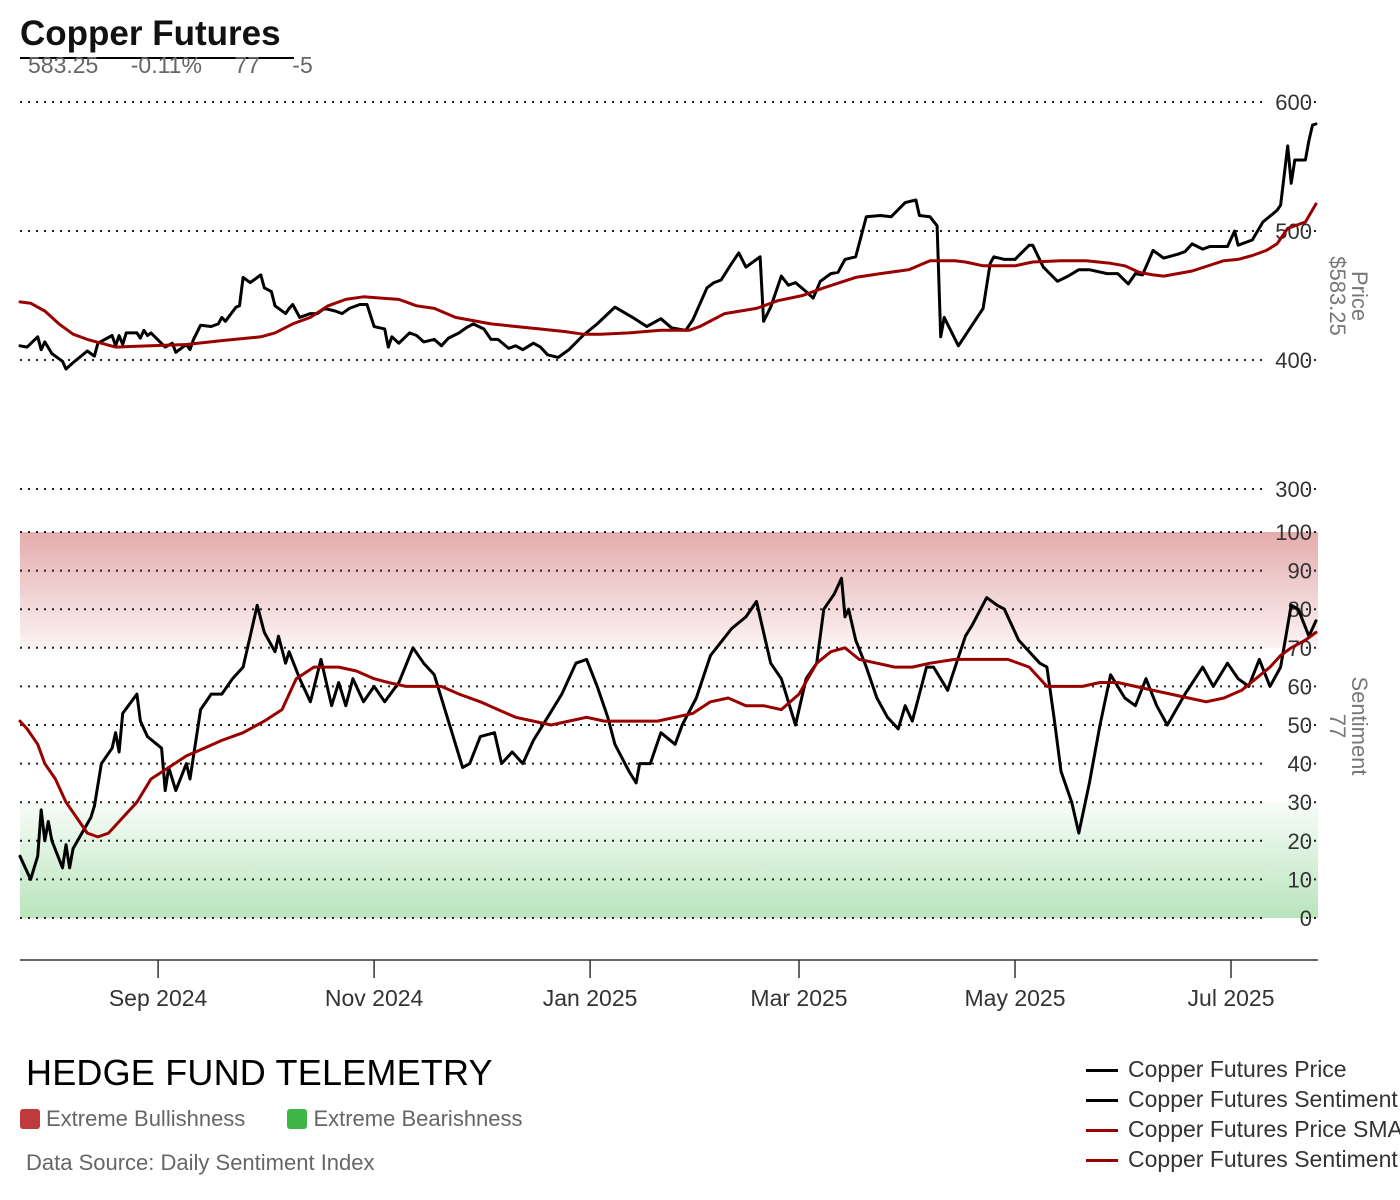 The image size is (1400, 1200). What do you see at coordinates (200, 1162) in the screenshot?
I see `data-source-note: Data Source: Daily Sentiment Index` at bounding box center [200, 1162].